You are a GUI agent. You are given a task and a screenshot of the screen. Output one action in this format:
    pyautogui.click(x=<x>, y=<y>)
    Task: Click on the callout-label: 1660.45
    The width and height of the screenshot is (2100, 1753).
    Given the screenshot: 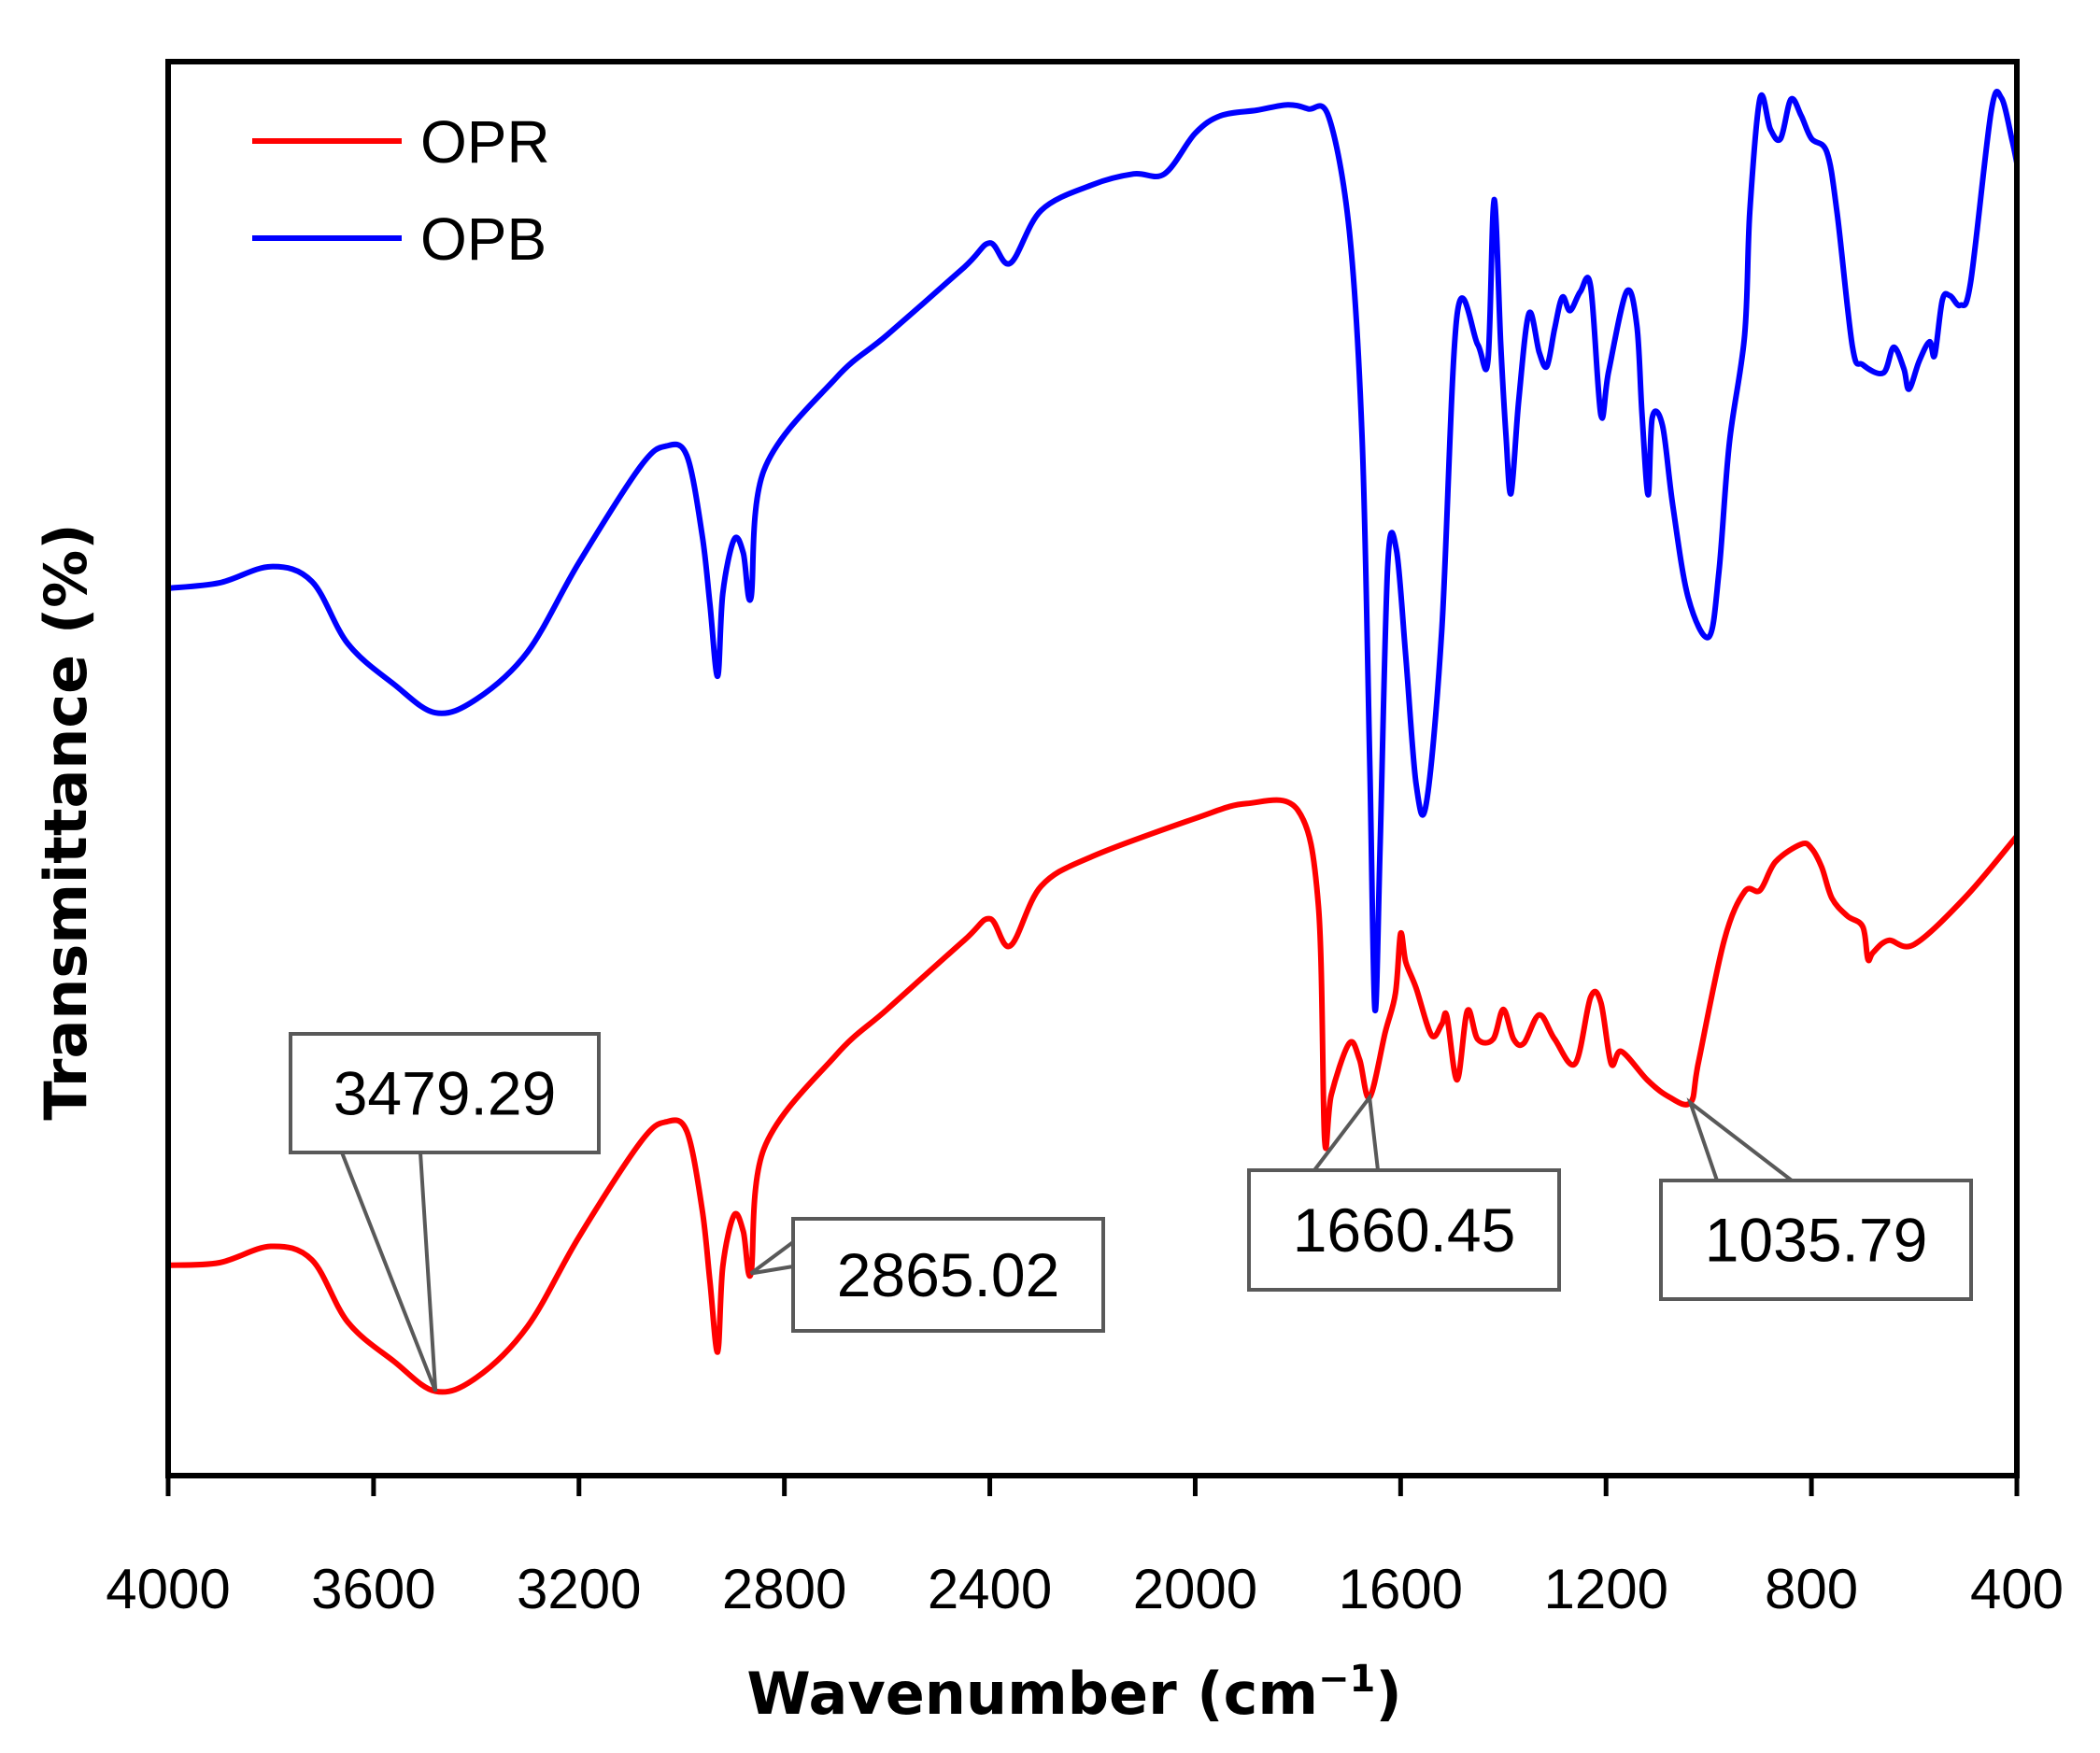 What is the action you would take?
    pyautogui.click(x=1405, y=1230)
    